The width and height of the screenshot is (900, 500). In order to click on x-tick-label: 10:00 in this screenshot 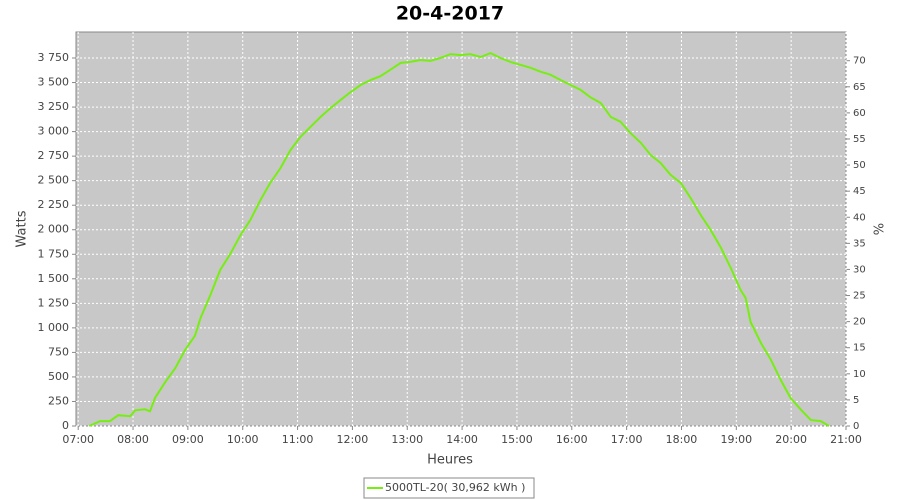, I will do `click(243, 439)`.